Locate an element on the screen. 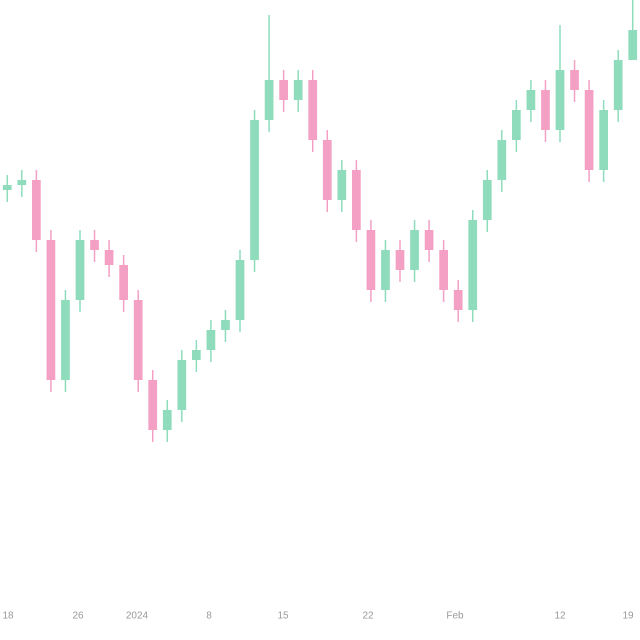  x-tick-label: 15 is located at coordinates (283, 616).